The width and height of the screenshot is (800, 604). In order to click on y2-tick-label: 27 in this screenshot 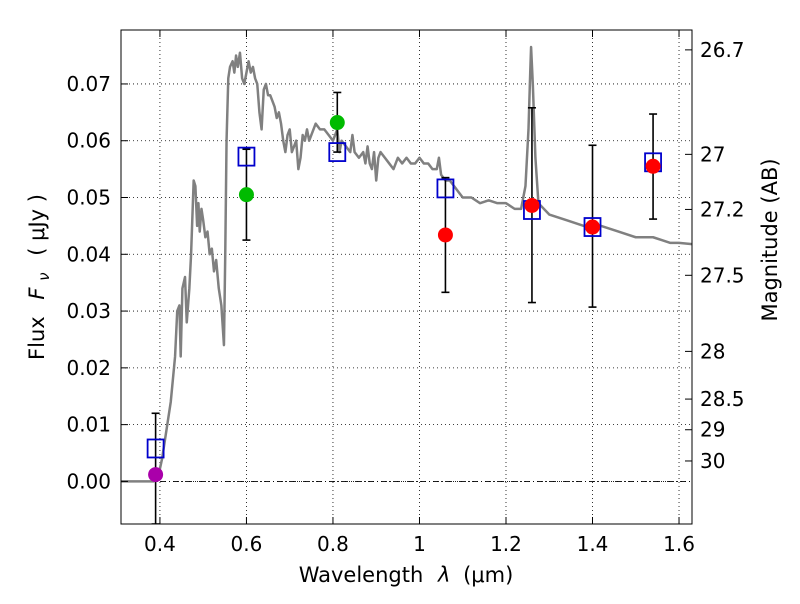, I will do `click(712, 154)`.